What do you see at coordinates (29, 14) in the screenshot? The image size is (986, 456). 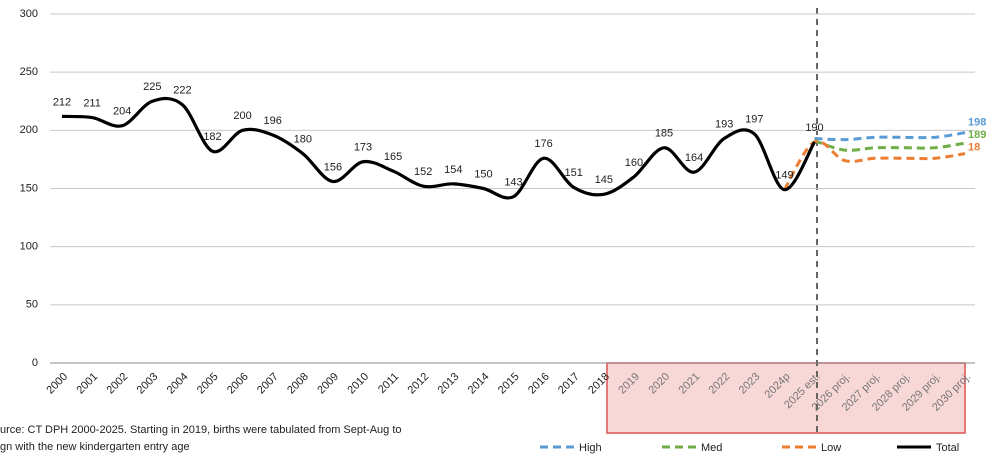 I see `y-tick-label: 300` at bounding box center [29, 14].